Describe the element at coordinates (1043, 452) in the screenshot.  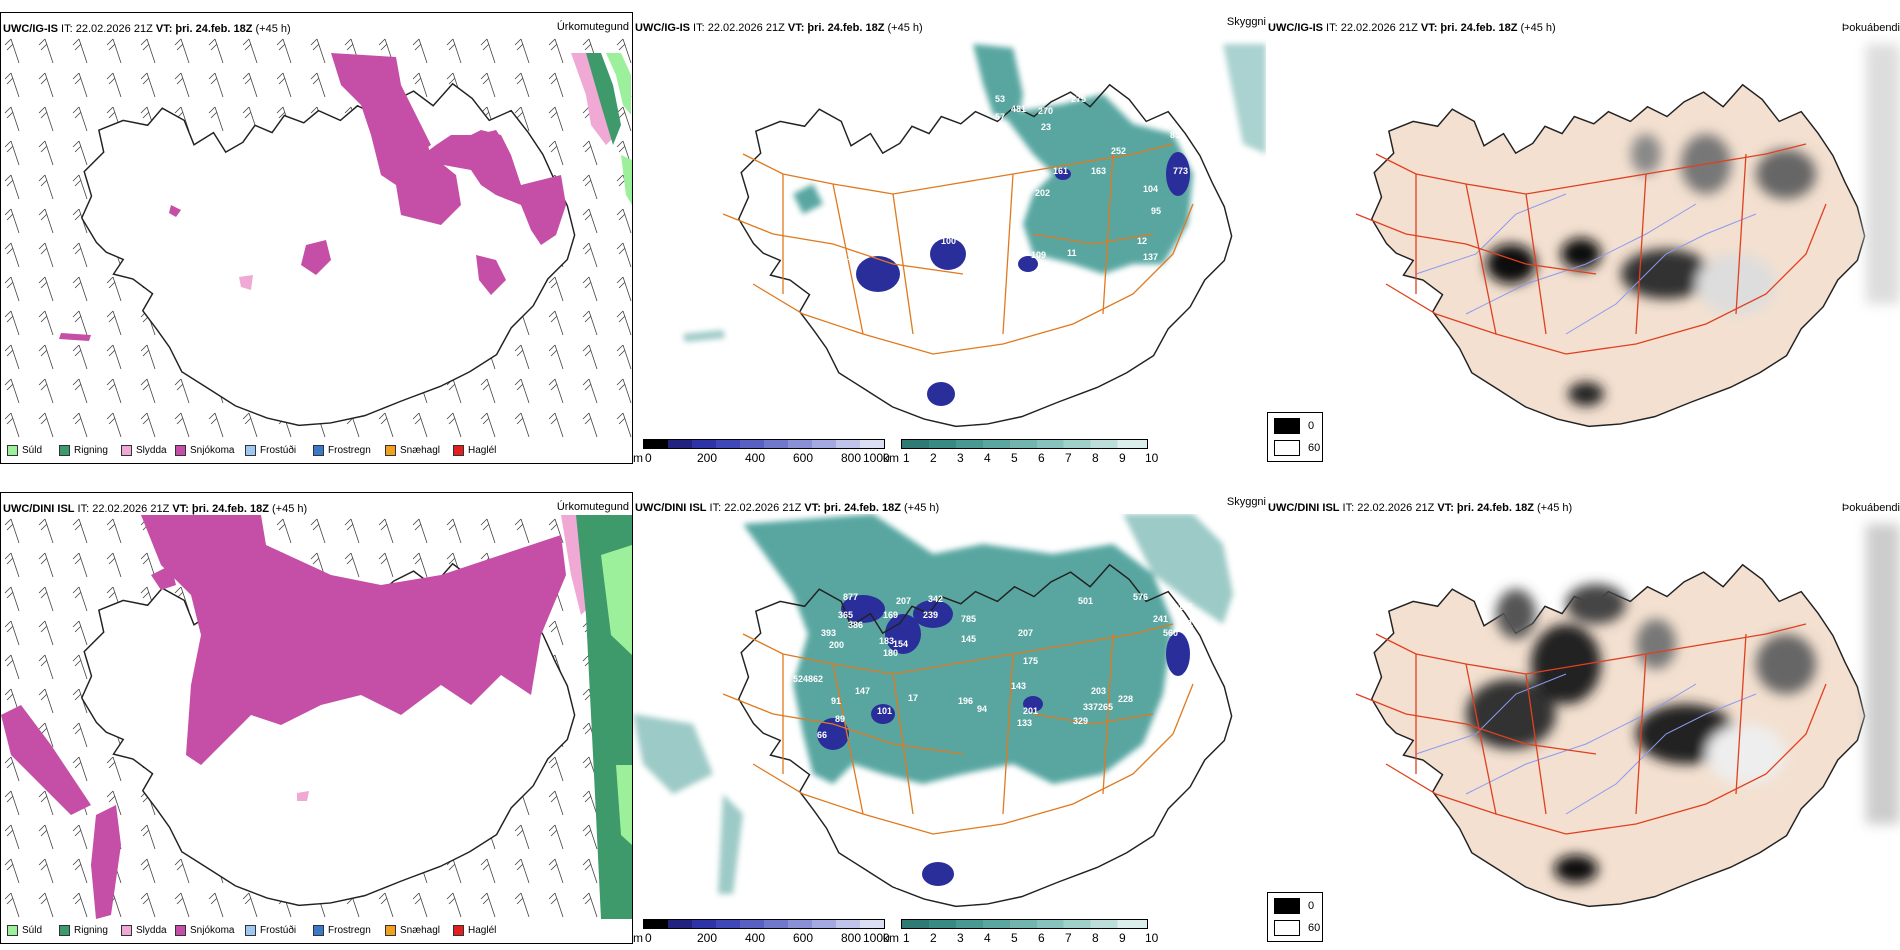
I see `visibility-colorbar: km 1 2 3 4 5 6 7 8 9 10` at that location.